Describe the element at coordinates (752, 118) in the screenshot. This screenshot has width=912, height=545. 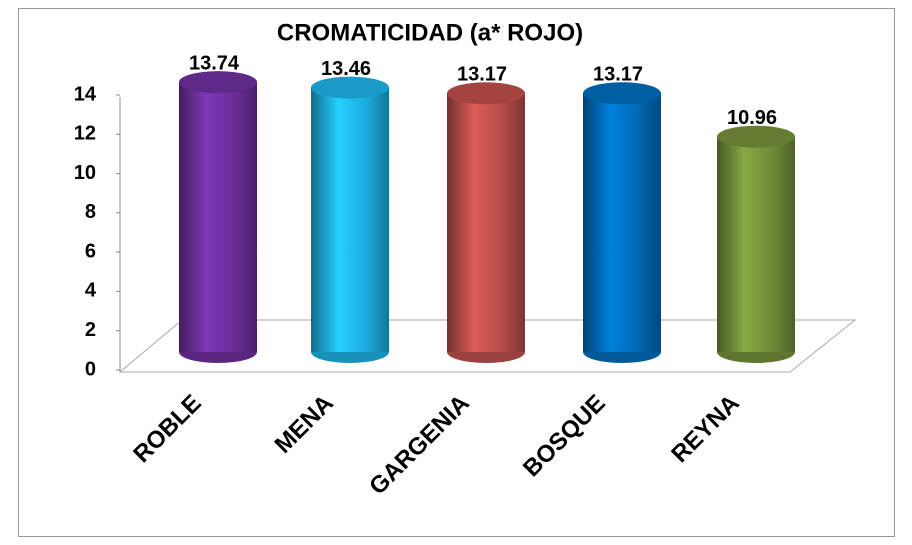
I see `data-label: 10.96` at that location.